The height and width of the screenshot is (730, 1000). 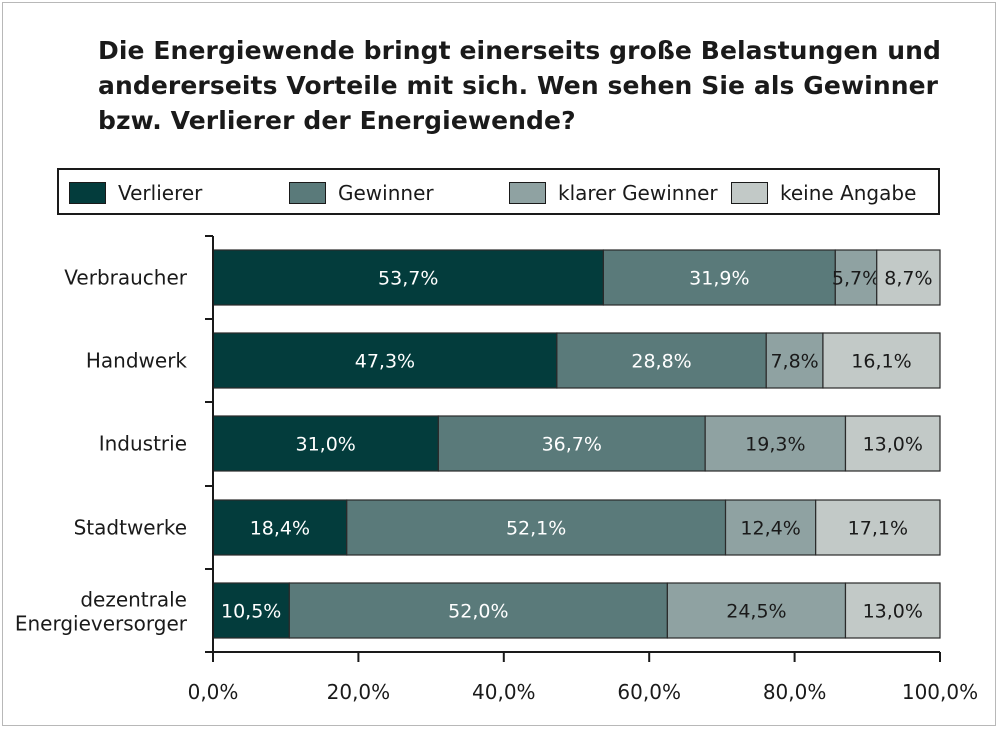 I want to click on x-tick-label: 20,0%, so click(x=359, y=692).